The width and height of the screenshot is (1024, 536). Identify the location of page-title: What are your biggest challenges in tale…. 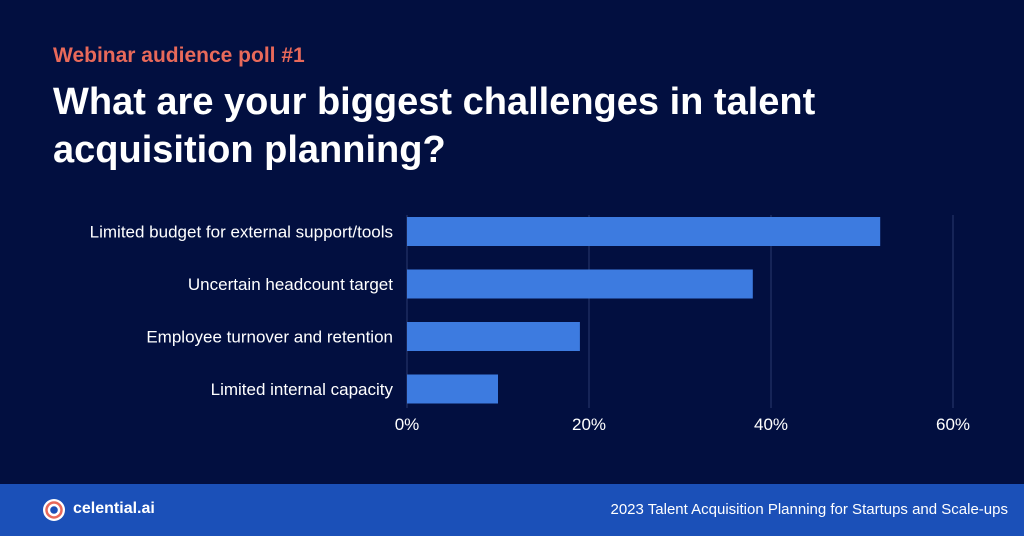
(434, 126).